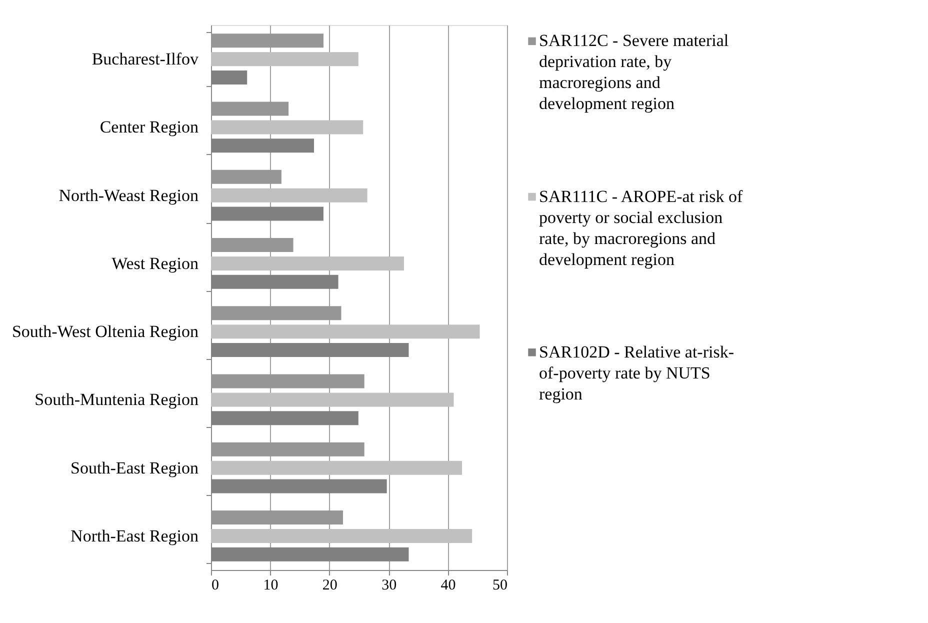 The image size is (928, 623). What do you see at coordinates (128, 195) in the screenshot?
I see `y-tick-label: North-Weast Region` at bounding box center [128, 195].